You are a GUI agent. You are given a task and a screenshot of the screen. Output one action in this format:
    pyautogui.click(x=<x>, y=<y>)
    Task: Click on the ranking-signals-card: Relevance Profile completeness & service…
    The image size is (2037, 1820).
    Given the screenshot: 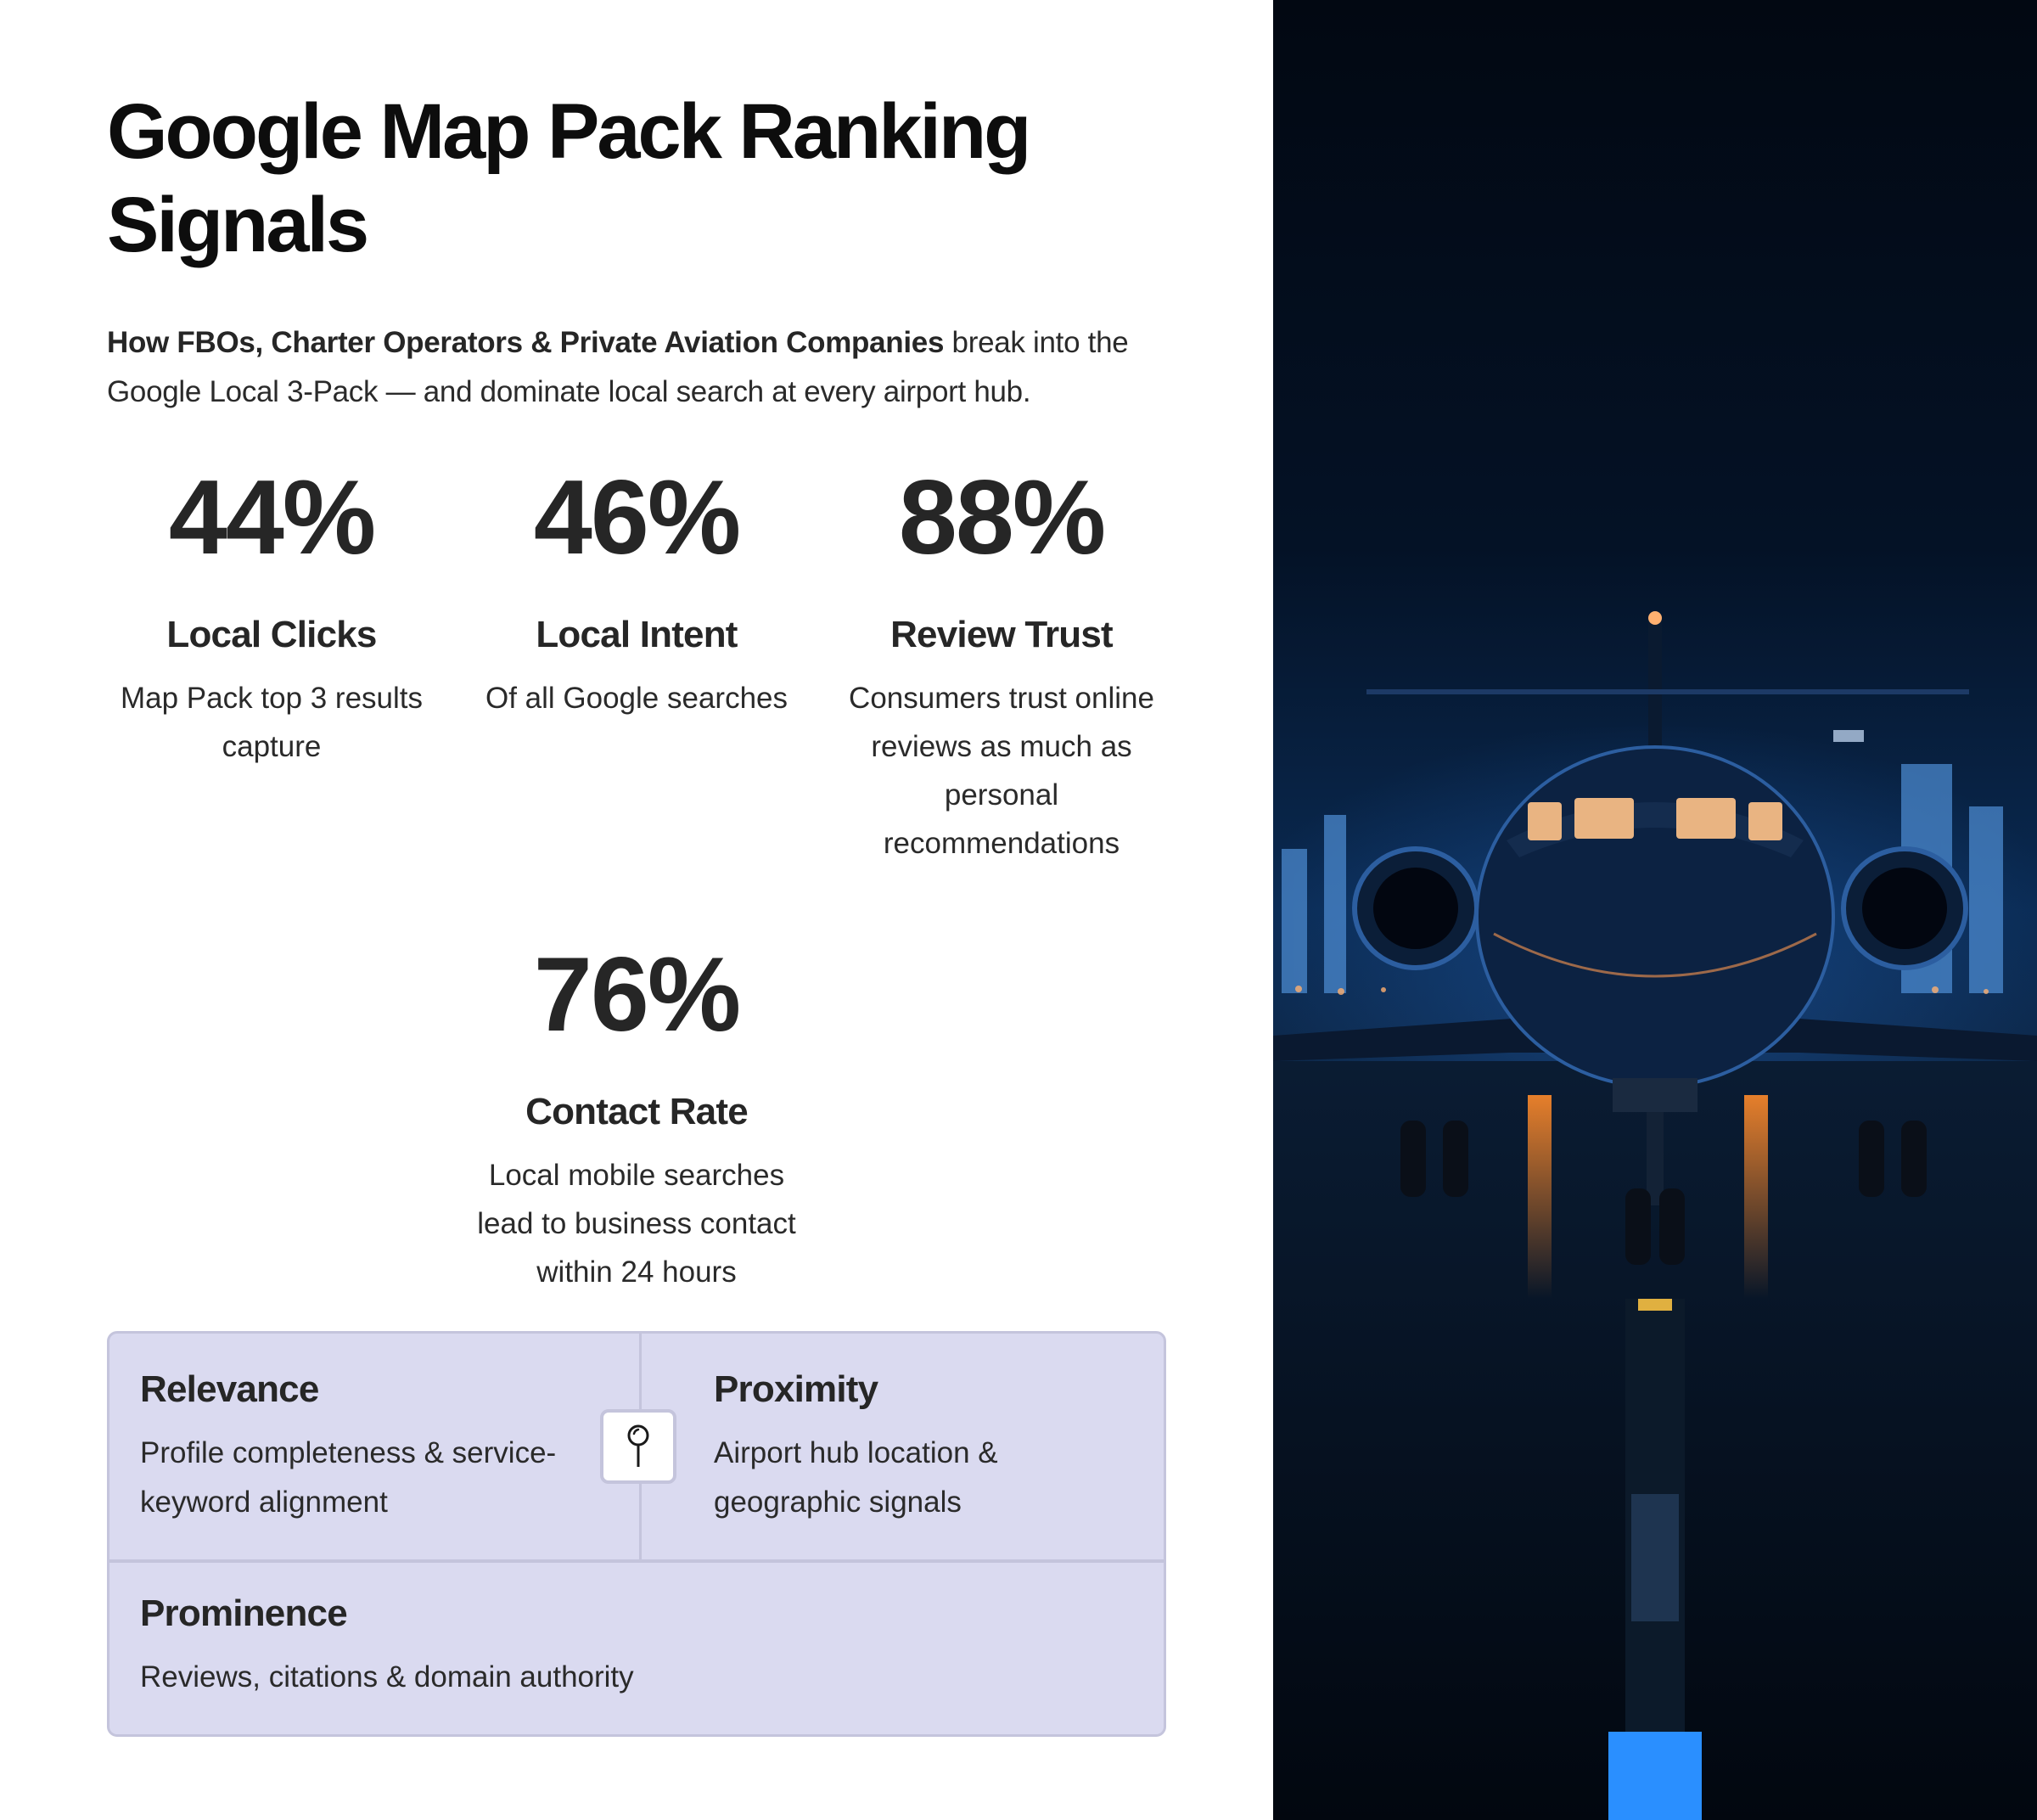 What is the action you would take?
    pyautogui.click(x=636, y=1534)
    